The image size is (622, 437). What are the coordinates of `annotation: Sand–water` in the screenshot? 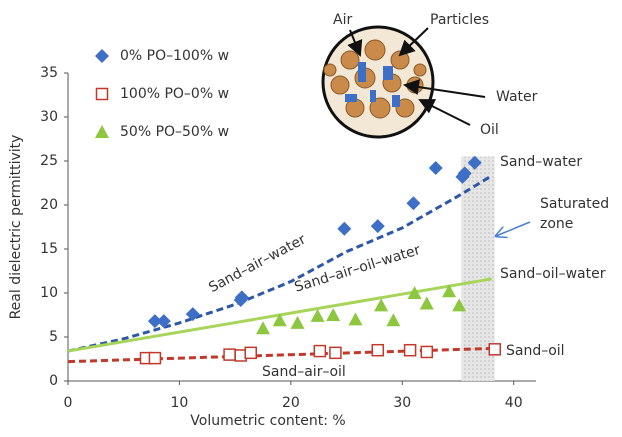 It's located at (541, 162).